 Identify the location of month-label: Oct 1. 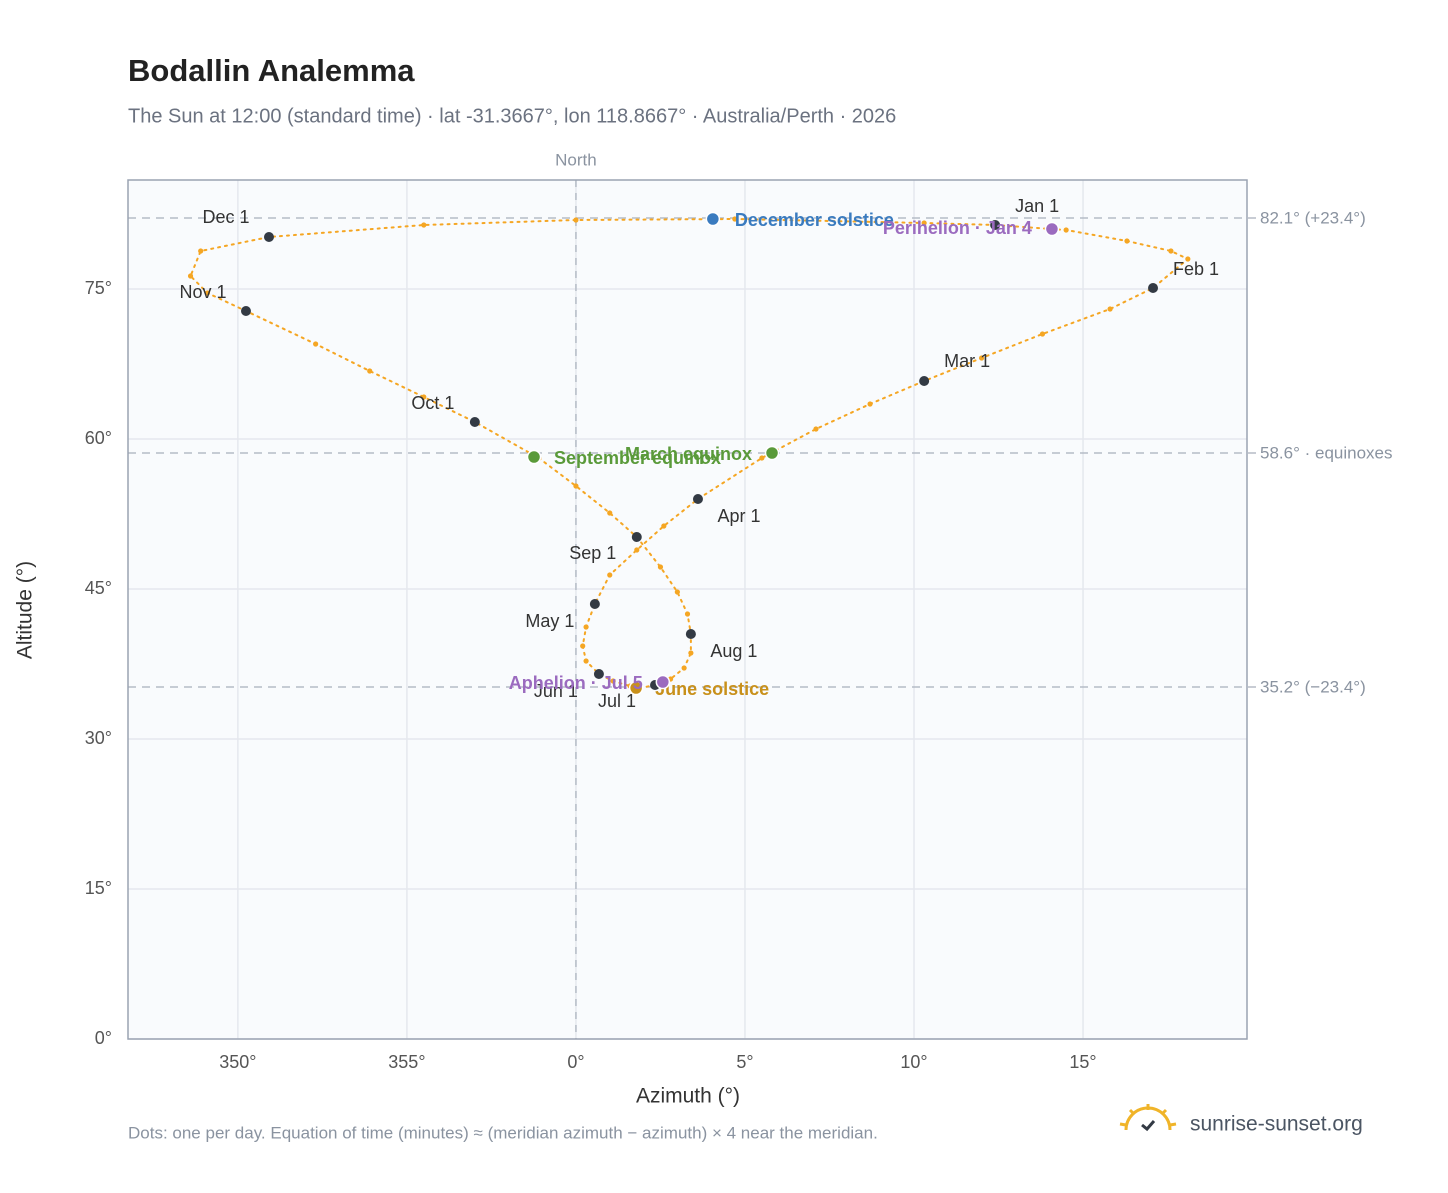
(432, 403).